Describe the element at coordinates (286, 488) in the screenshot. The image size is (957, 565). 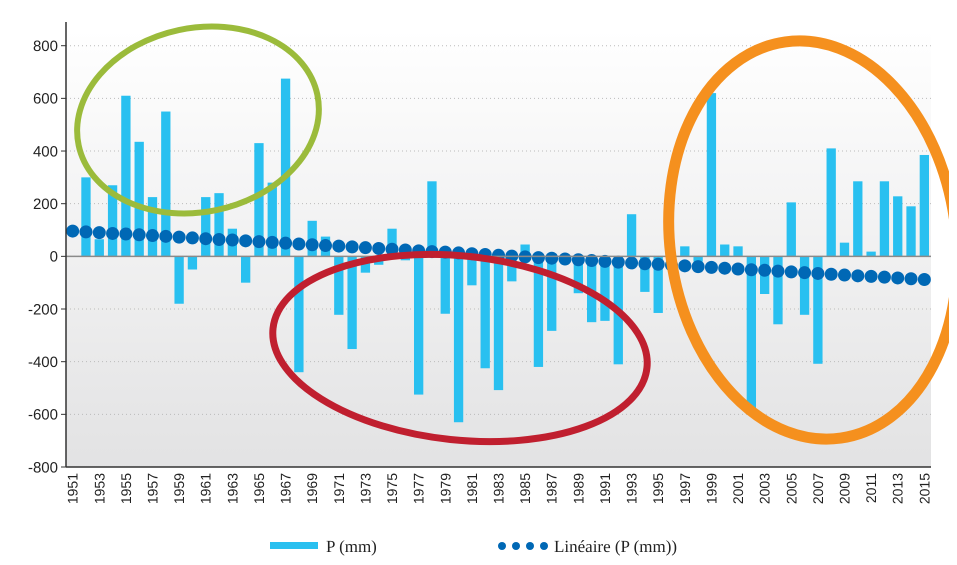
I see `x-tick-label: 1967` at that location.